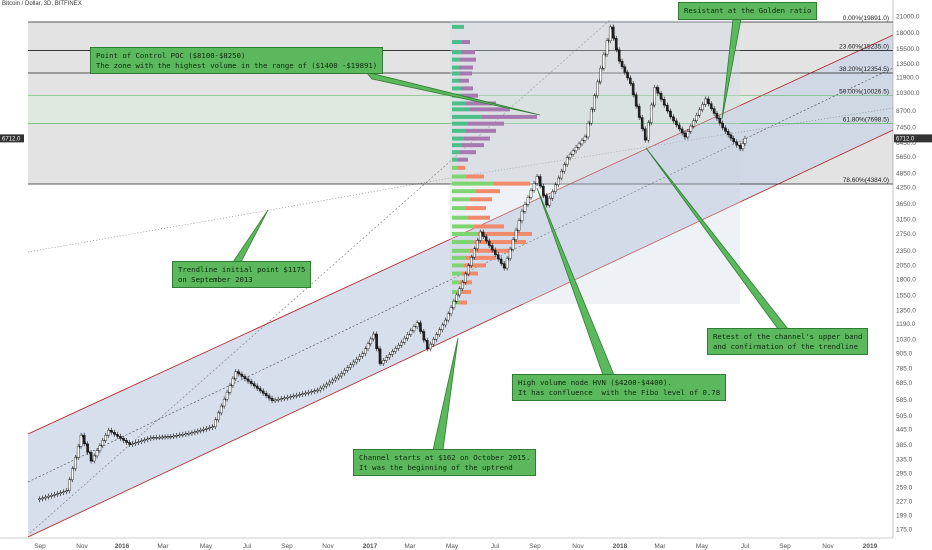  What do you see at coordinates (906, 220) in the screenshot?
I see `y-tick-label: 3150.0` at bounding box center [906, 220].